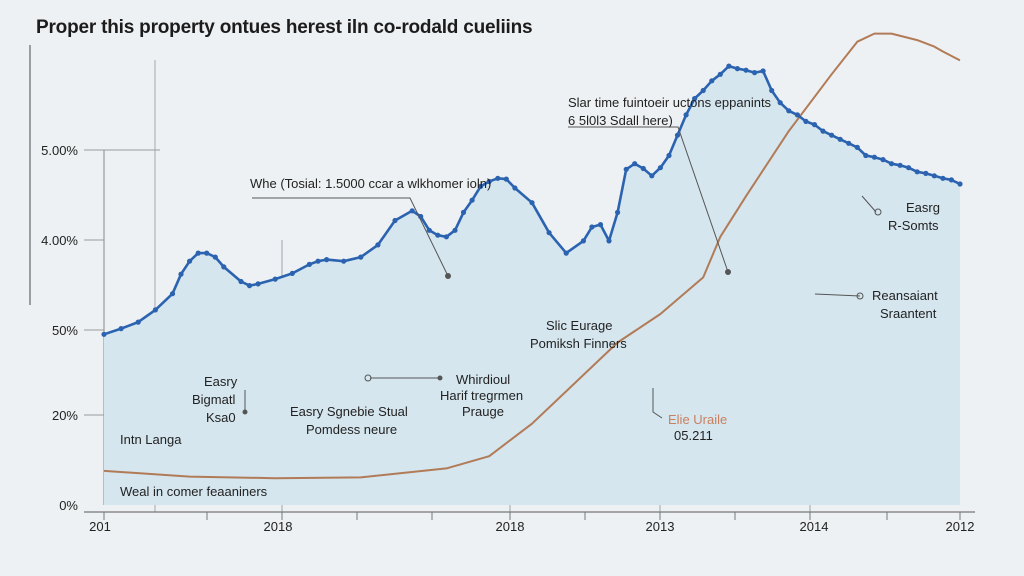 The height and width of the screenshot is (576, 1024). Describe the element at coordinates (368, 378) in the screenshot. I see `annotation-marker-whirdl` at that location.